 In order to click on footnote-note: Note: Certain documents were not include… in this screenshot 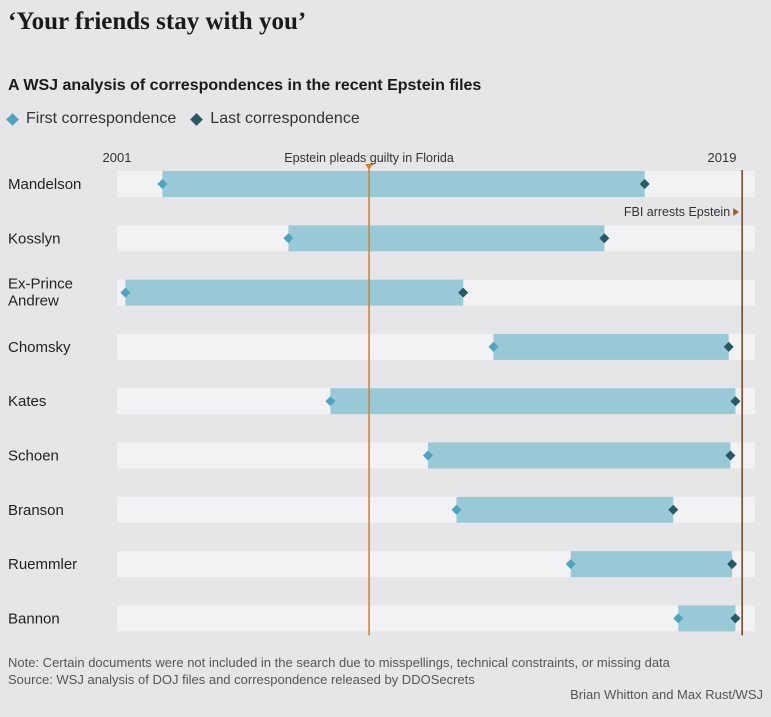, I will do `click(339, 662)`.